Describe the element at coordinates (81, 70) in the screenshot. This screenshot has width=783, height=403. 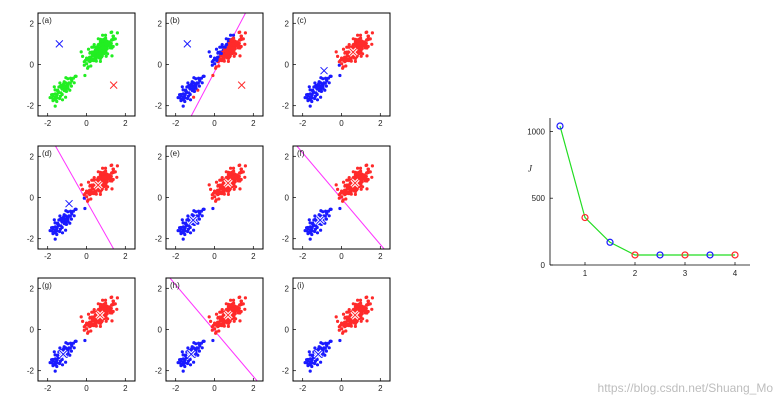
I see `scatter-panel: (a) -2 0 2 -2 0 2` at that location.